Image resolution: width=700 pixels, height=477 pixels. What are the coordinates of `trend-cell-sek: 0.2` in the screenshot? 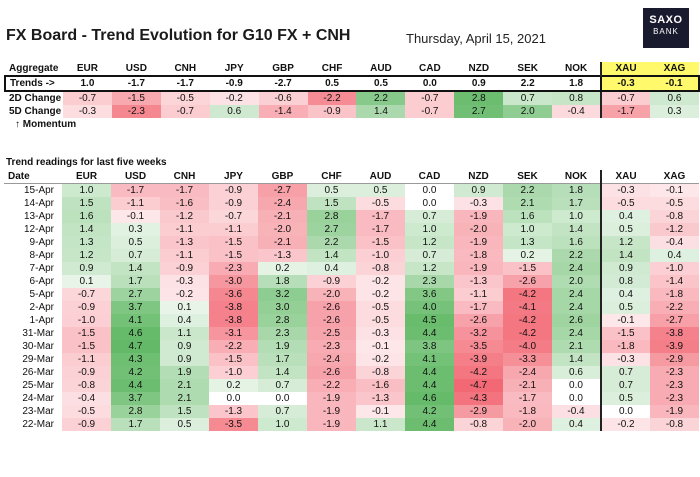 It's located at (527, 255).